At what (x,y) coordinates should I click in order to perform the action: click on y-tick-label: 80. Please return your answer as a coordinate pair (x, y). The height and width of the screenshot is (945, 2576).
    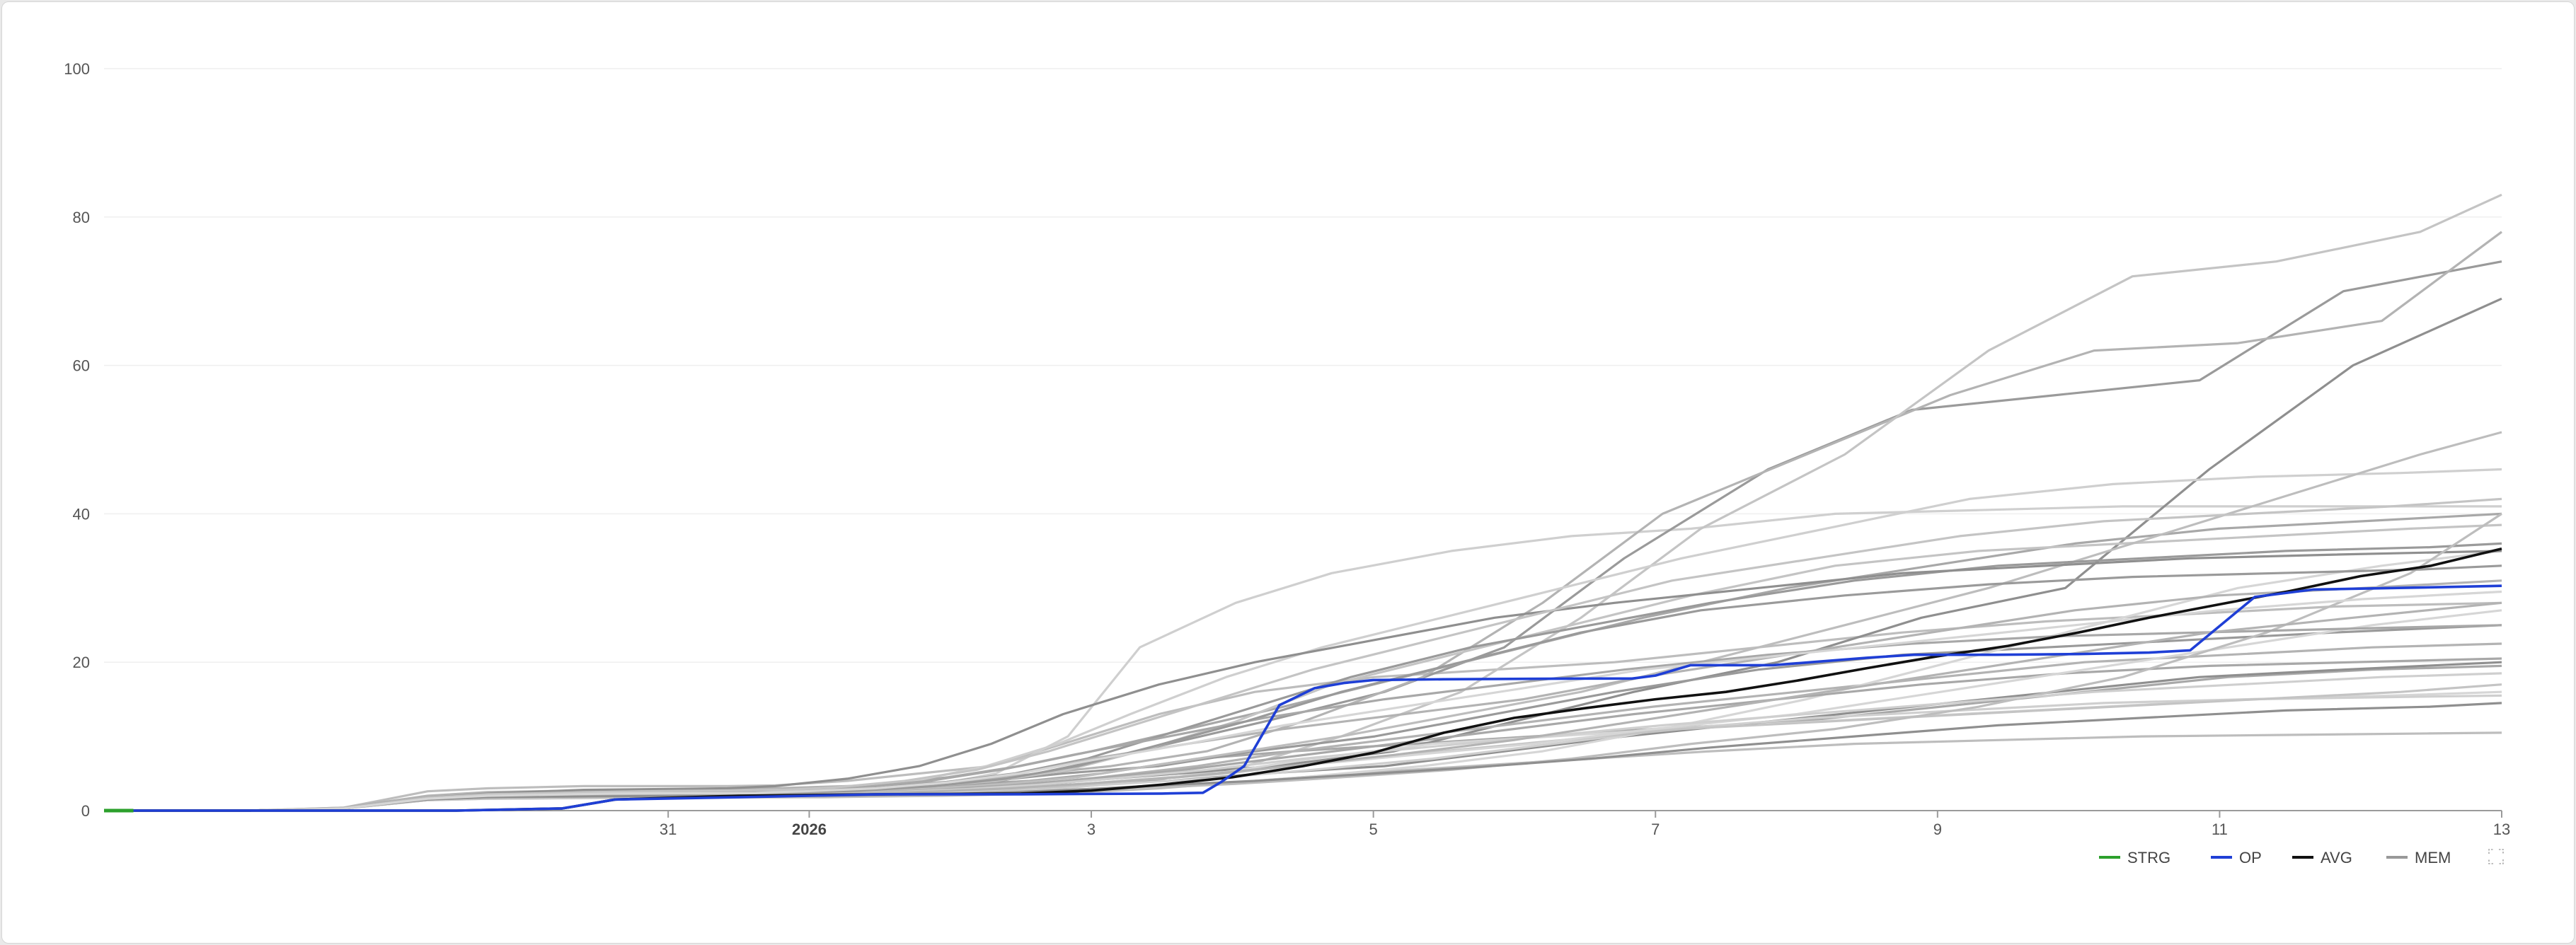
    Looking at the image, I should click on (82, 217).